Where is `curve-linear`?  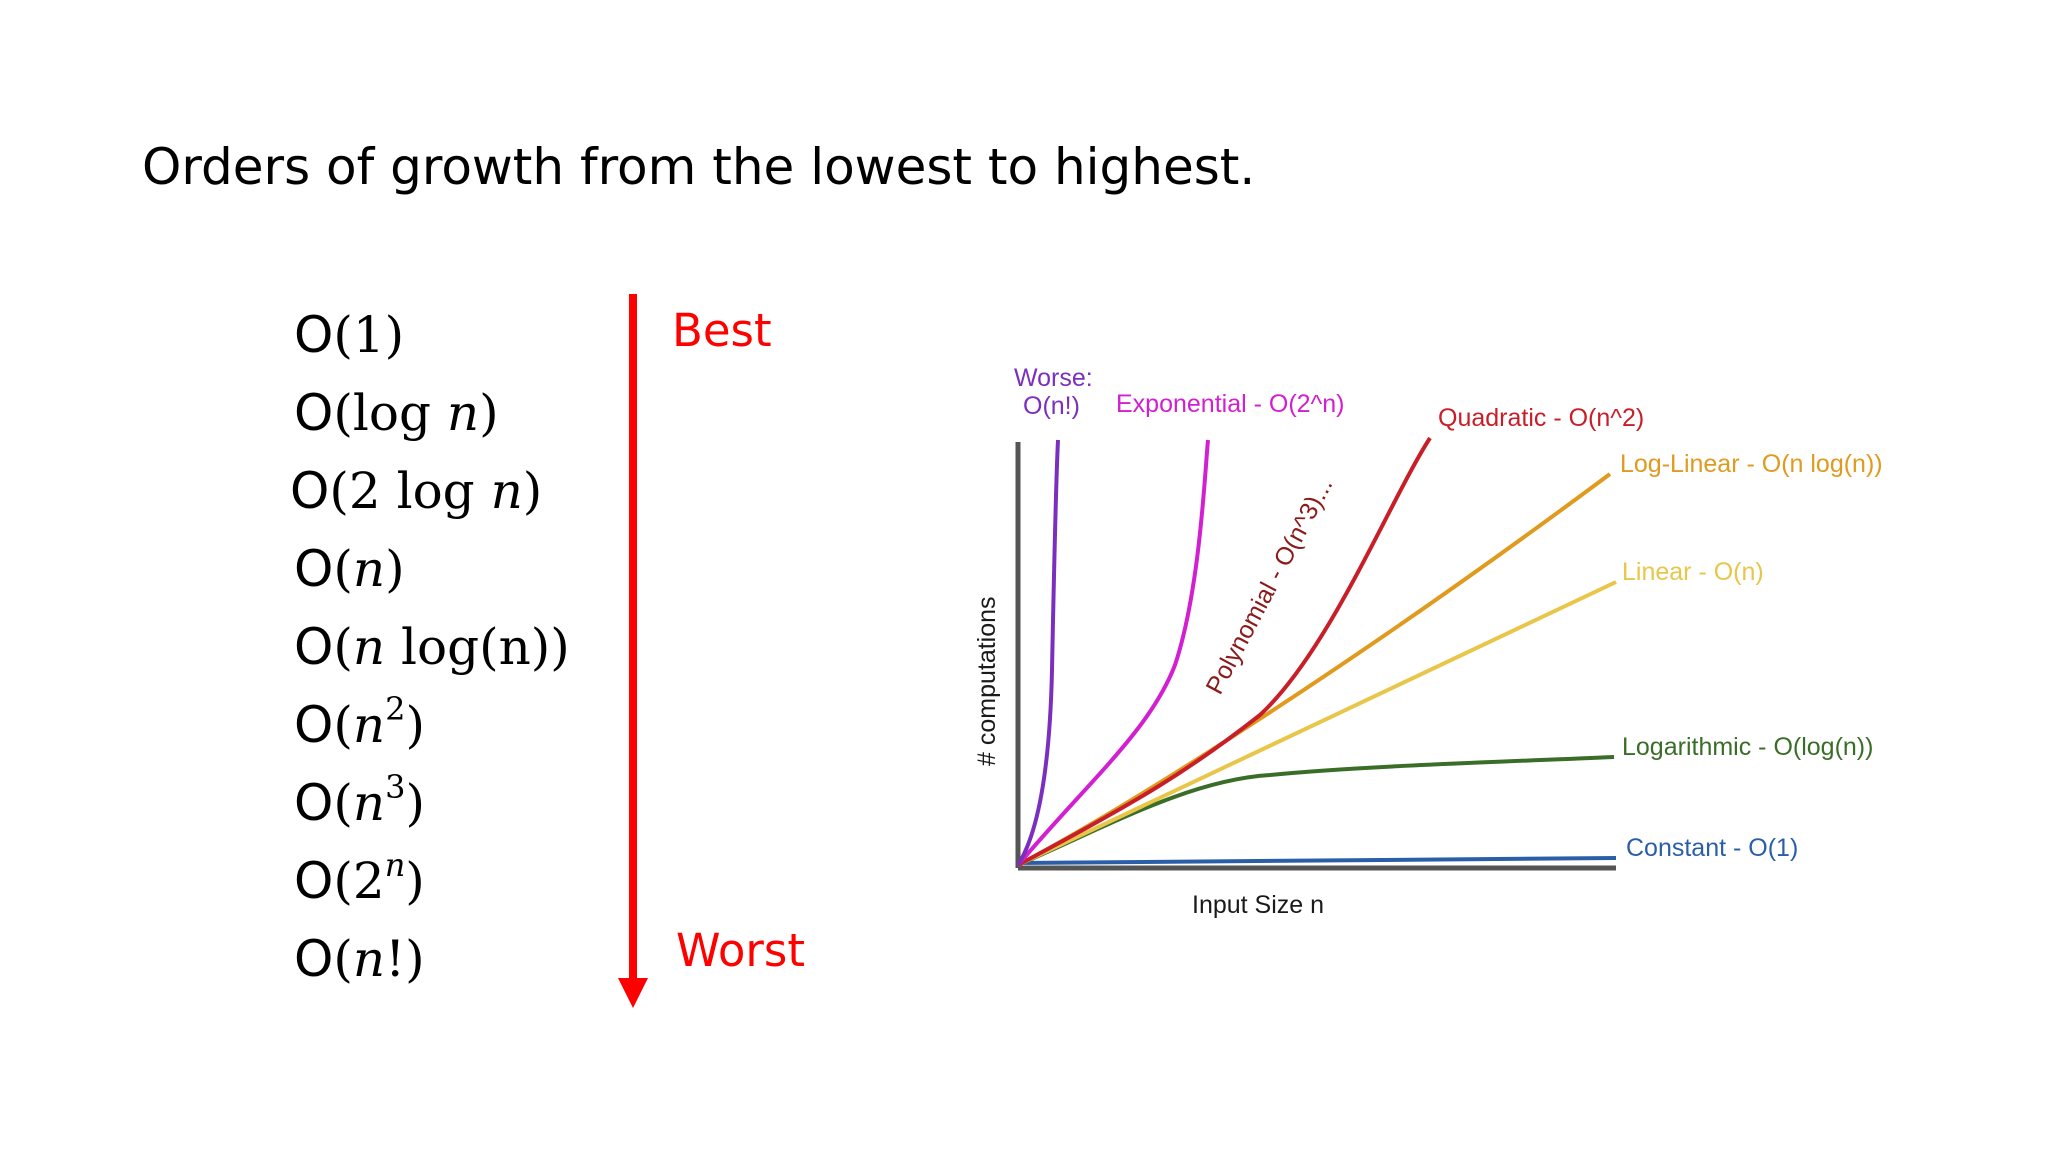
curve-linear is located at coordinates (1317, 723).